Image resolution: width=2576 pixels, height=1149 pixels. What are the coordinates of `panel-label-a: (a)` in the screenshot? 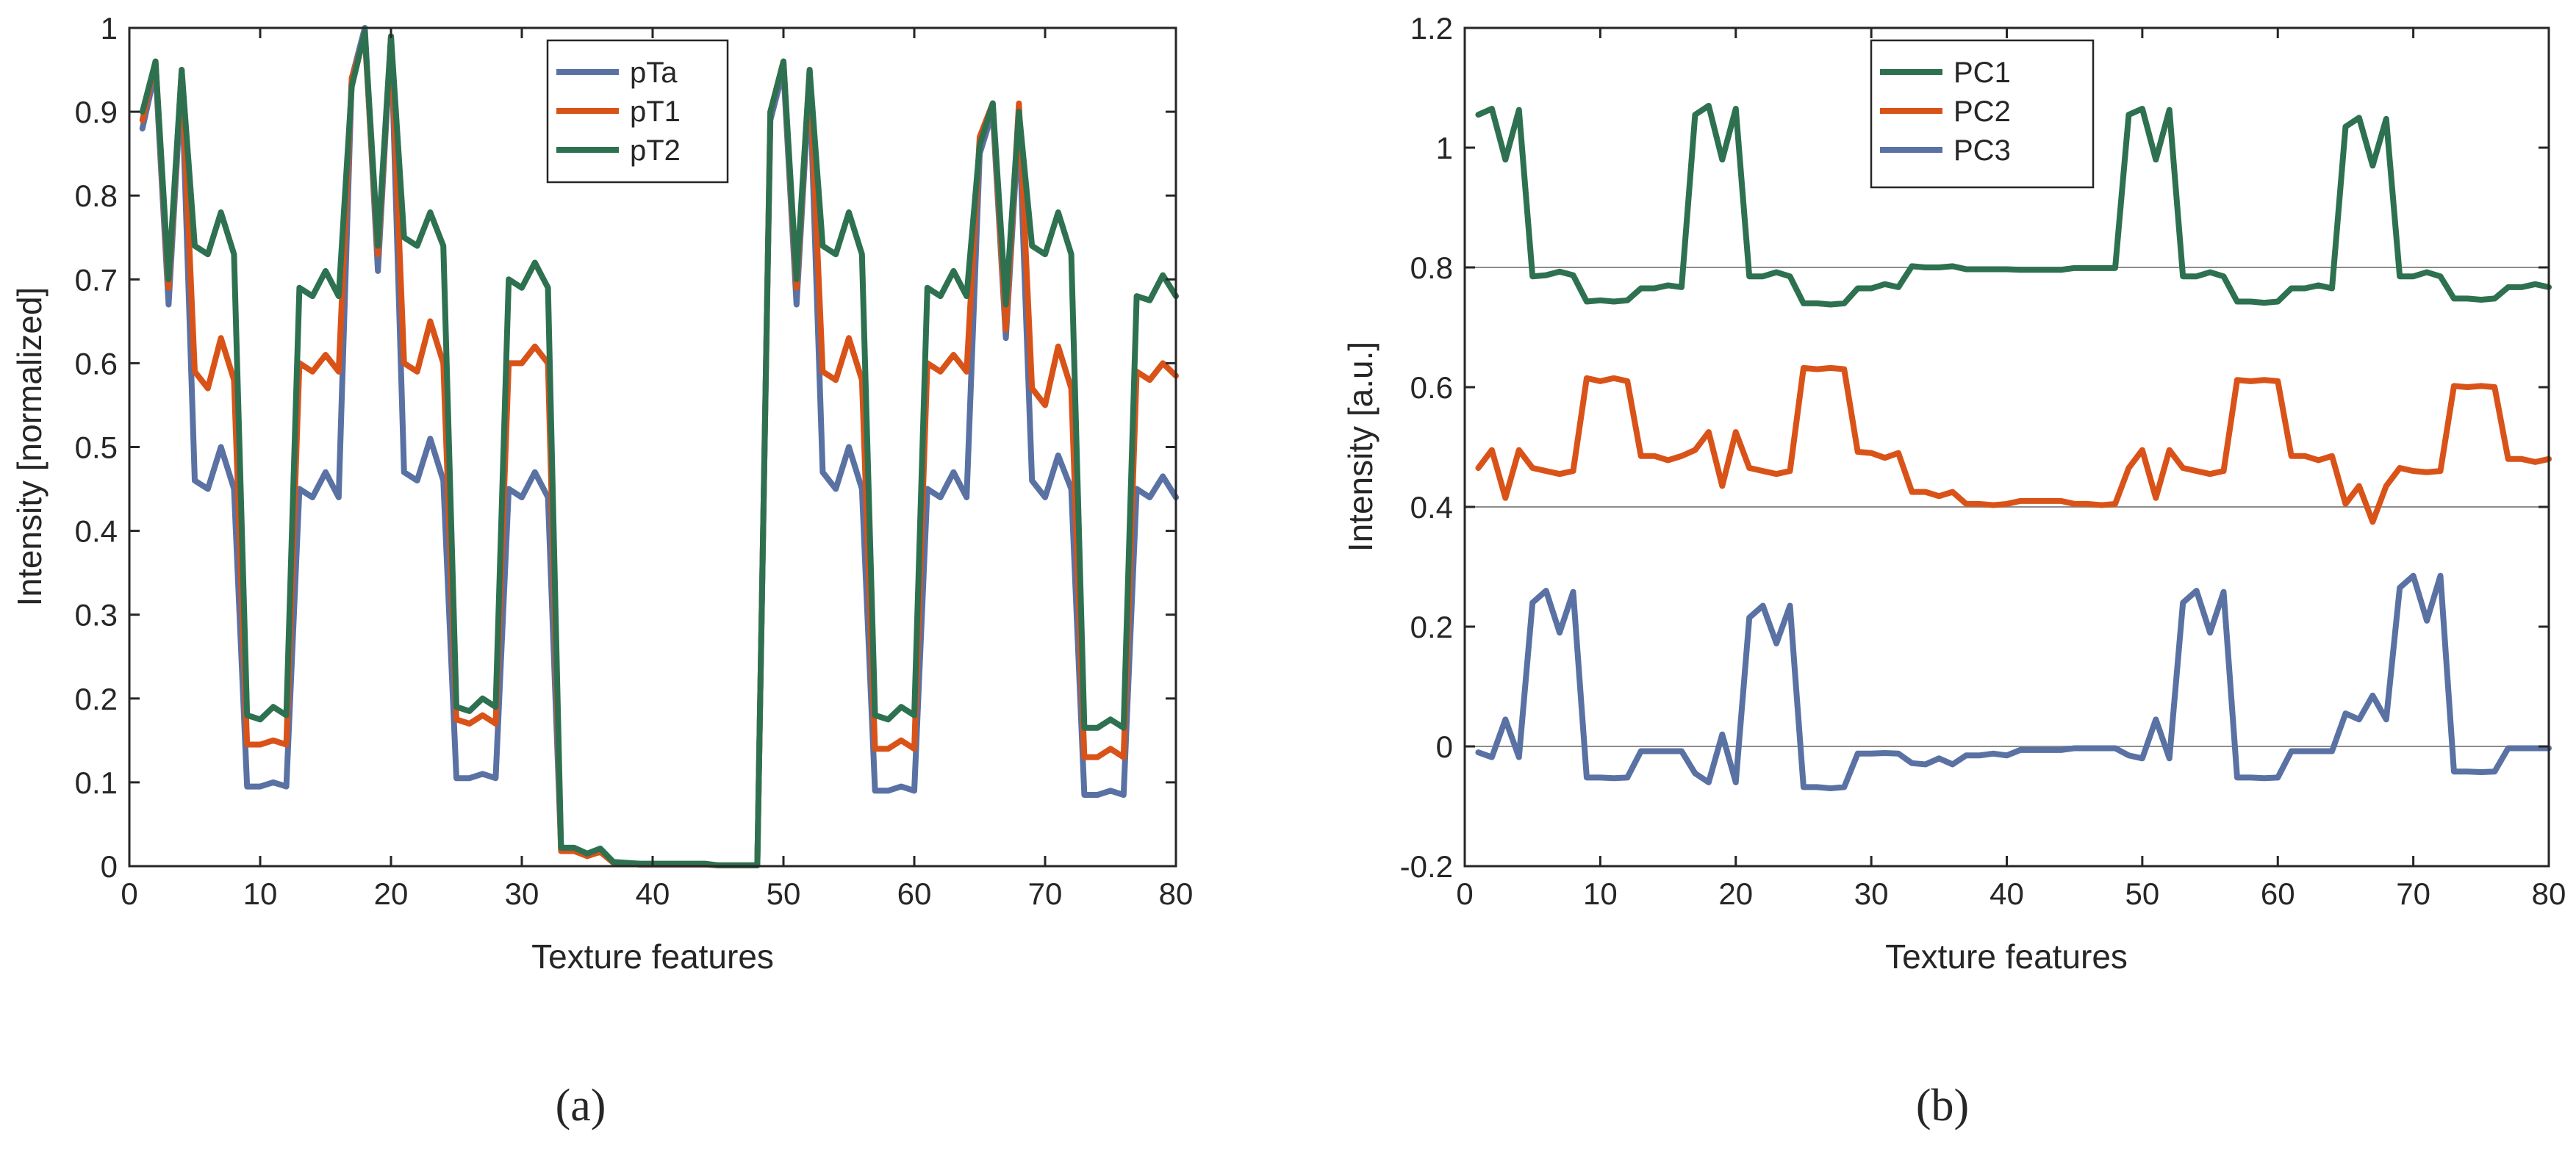 It's located at (581, 1106).